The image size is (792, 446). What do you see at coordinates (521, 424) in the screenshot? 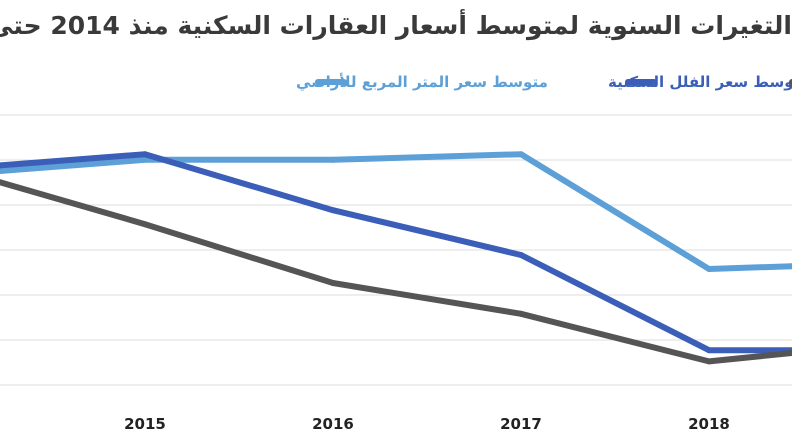
I see `x-tick-label: 2017` at bounding box center [521, 424].